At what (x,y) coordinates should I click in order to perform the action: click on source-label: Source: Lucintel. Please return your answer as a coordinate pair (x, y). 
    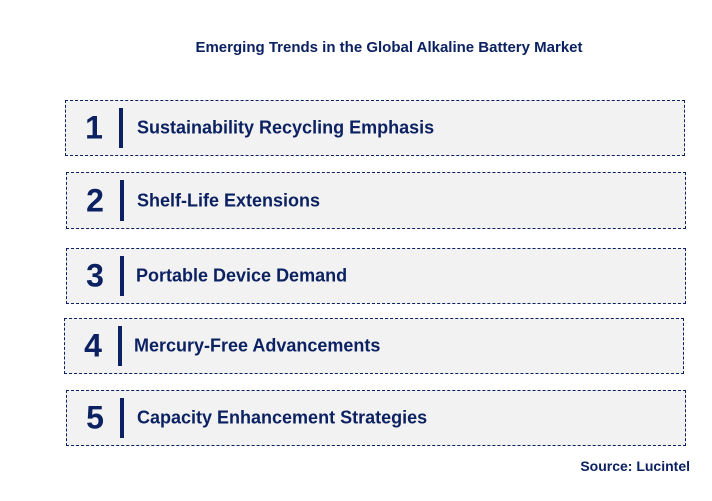
    Looking at the image, I should click on (635, 466).